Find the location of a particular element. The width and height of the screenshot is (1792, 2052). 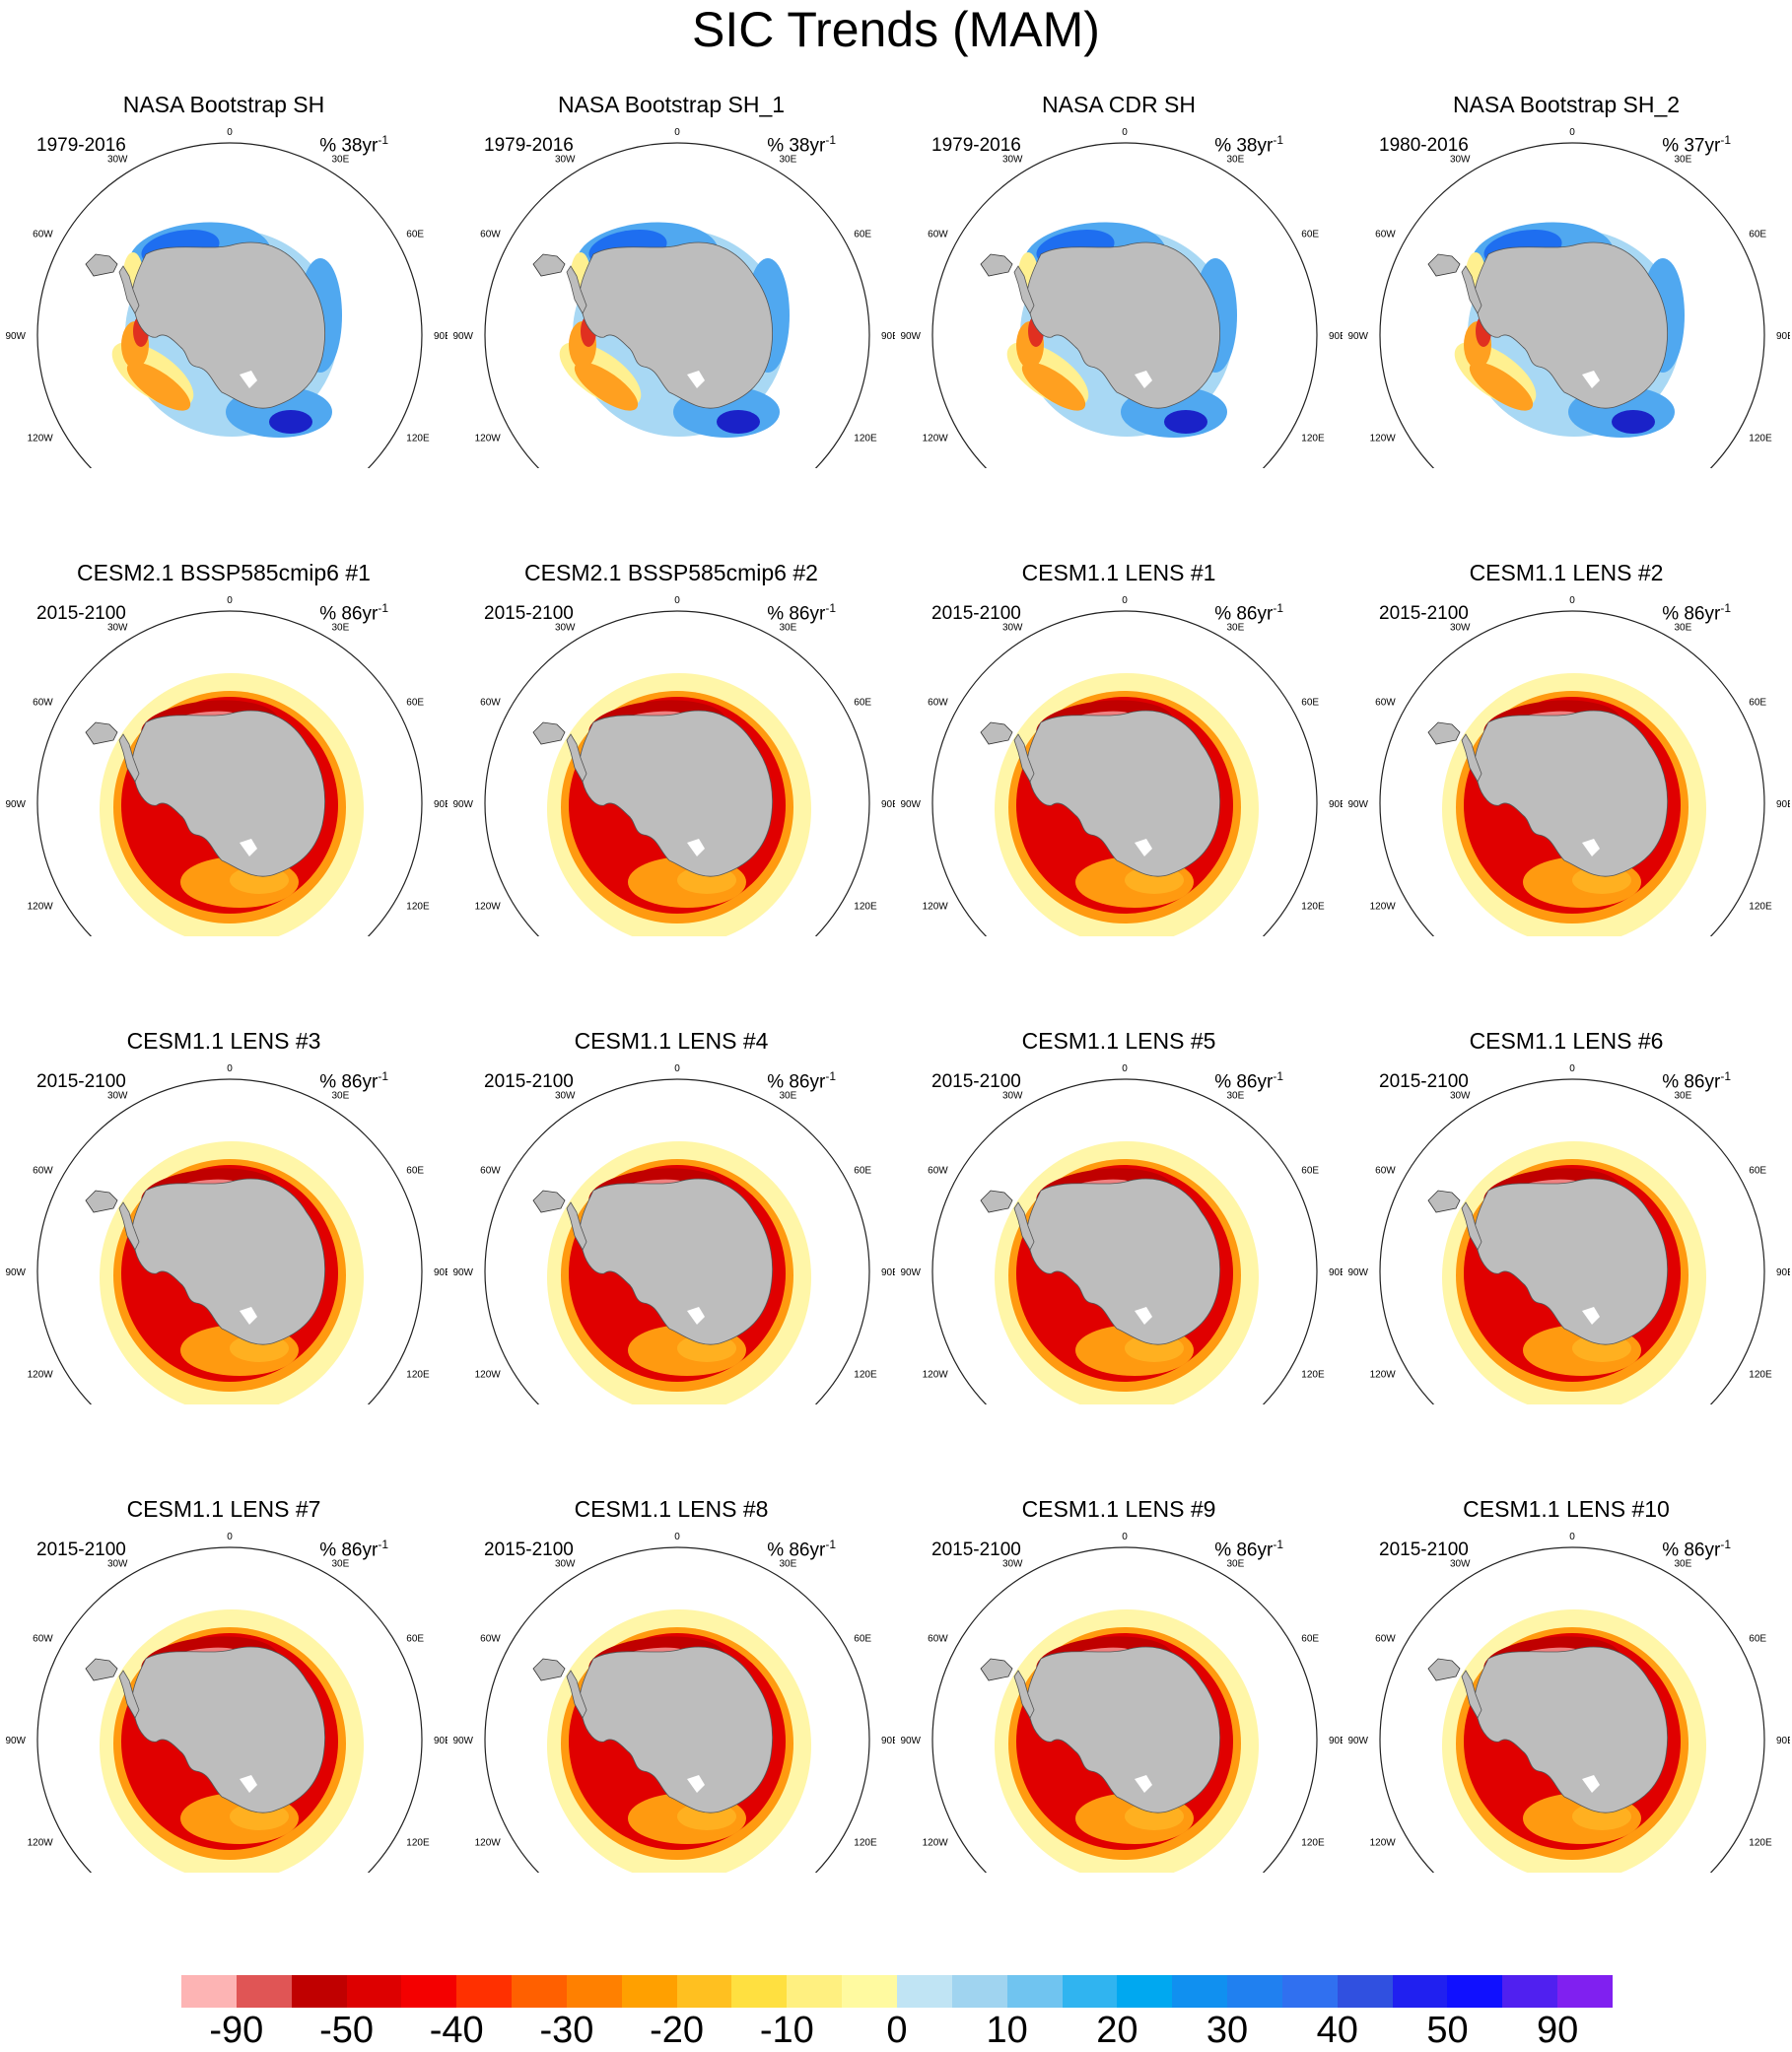

panel-title: CESM1.1 LENS #7 is located at coordinates (224, 1509).